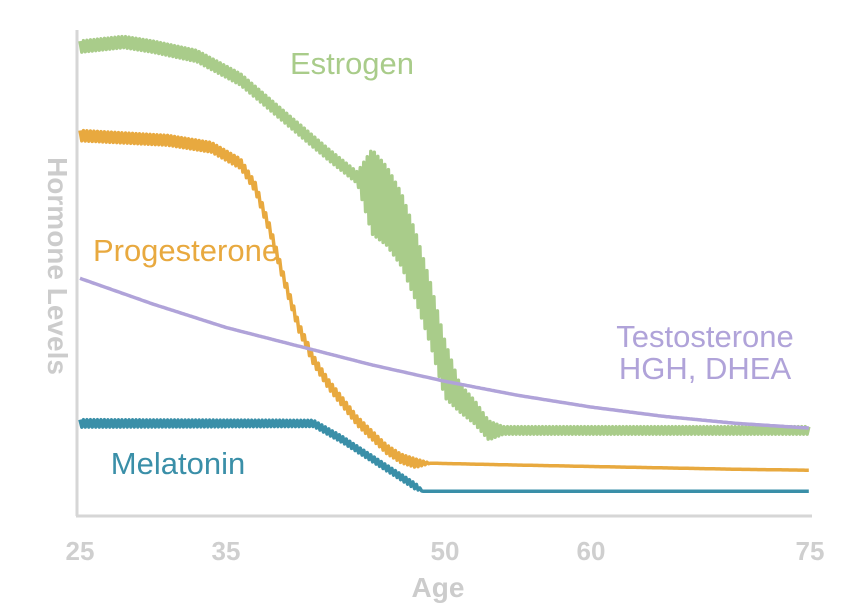 The image size is (856, 605). Describe the element at coordinates (178, 463) in the screenshot. I see `series-label-melatonin: Melatonin` at that location.